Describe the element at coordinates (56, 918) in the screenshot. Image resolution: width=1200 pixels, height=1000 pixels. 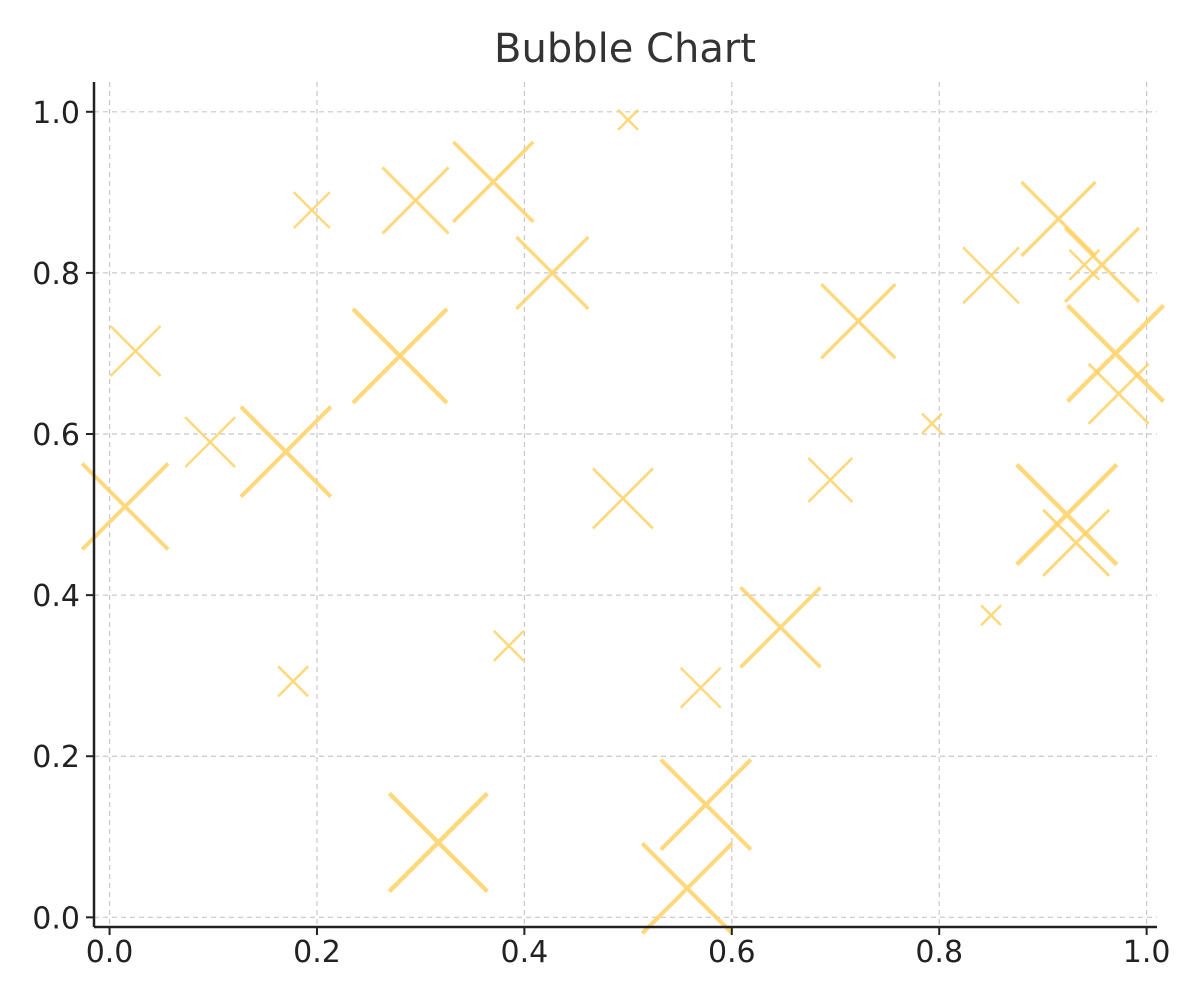
I see `y-tick-label: 0.0` at that location.